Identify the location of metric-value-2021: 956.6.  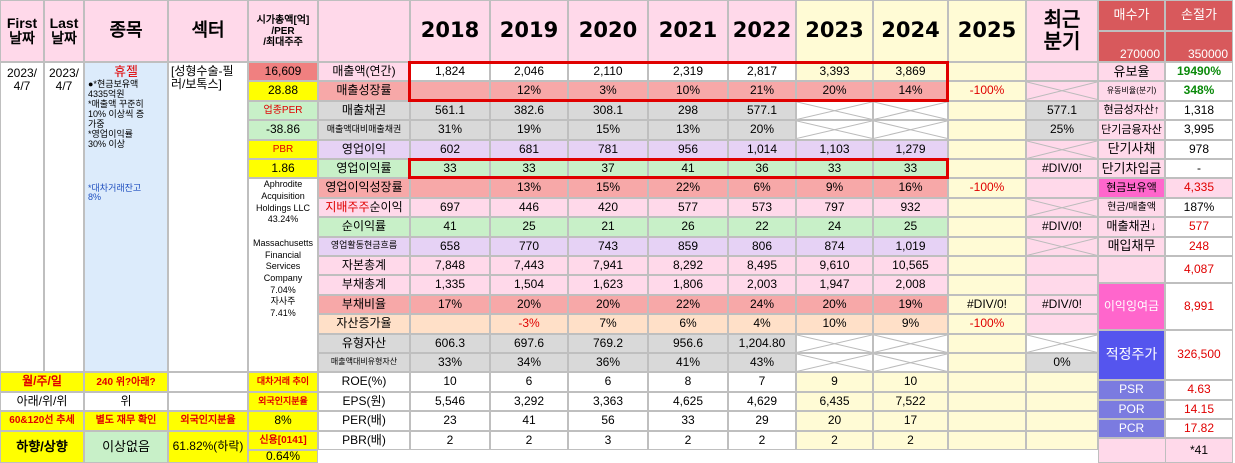
(688, 343).